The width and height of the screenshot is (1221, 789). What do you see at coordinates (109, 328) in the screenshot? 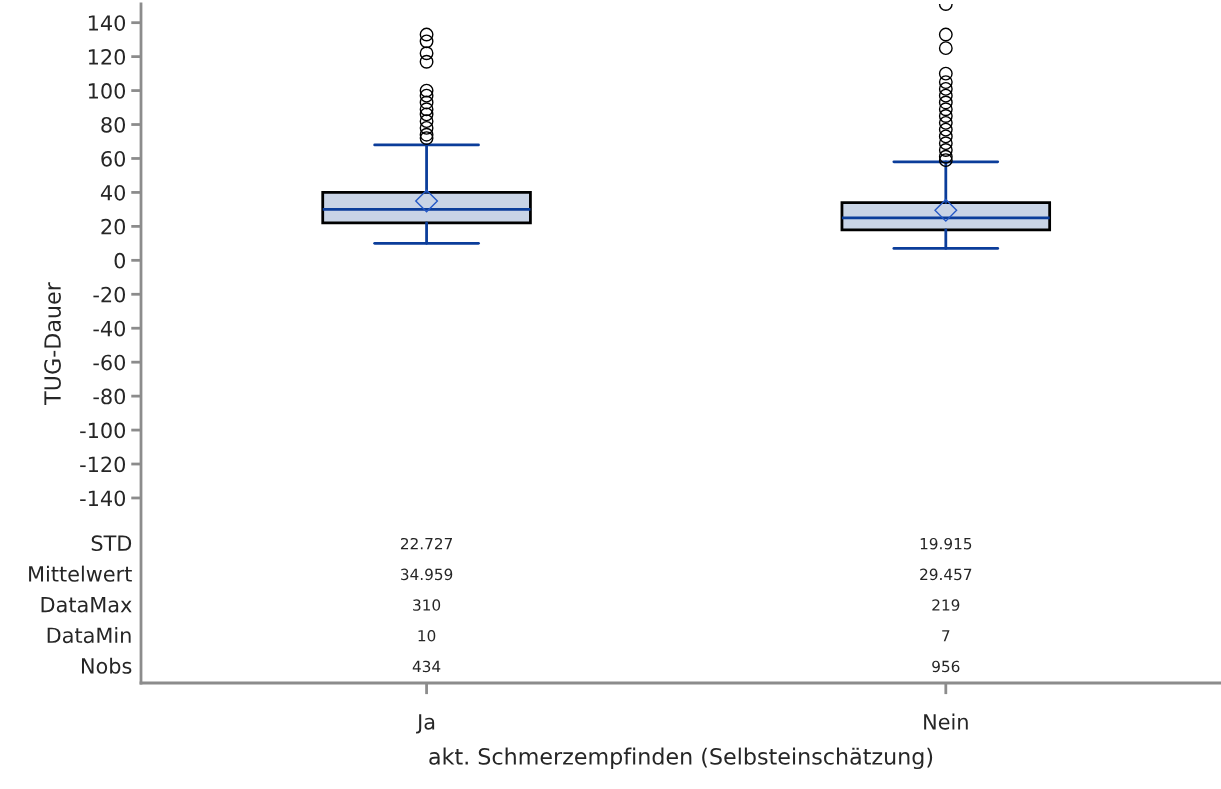
I see `y-tick-label: -40` at bounding box center [109, 328].